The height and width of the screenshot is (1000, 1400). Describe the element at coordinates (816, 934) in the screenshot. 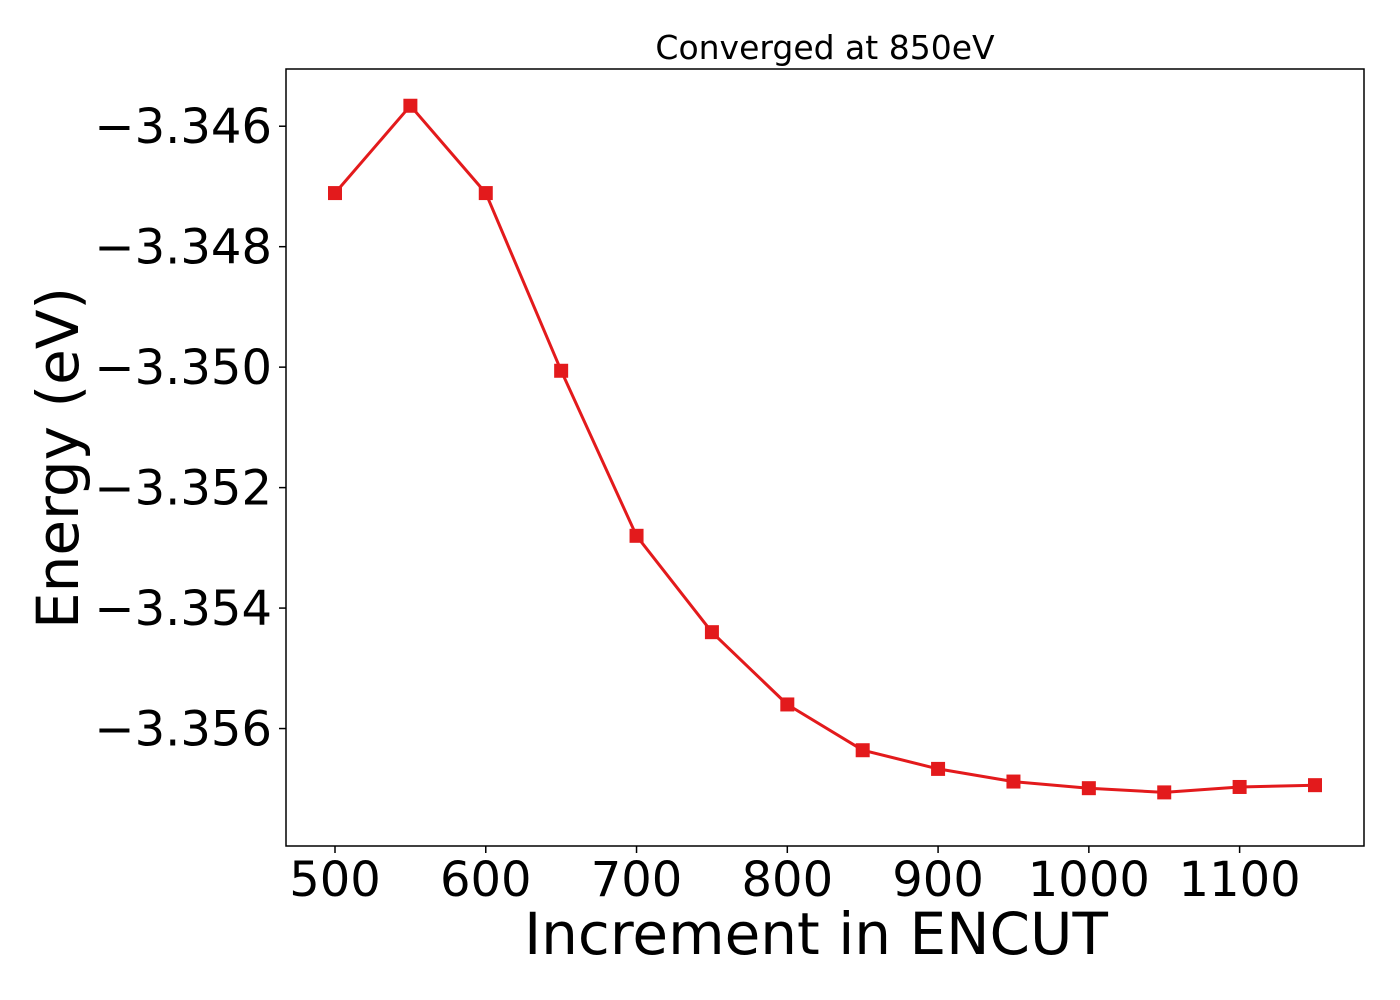

I see `x-axis-label: Increment in ENCUT` at that location.